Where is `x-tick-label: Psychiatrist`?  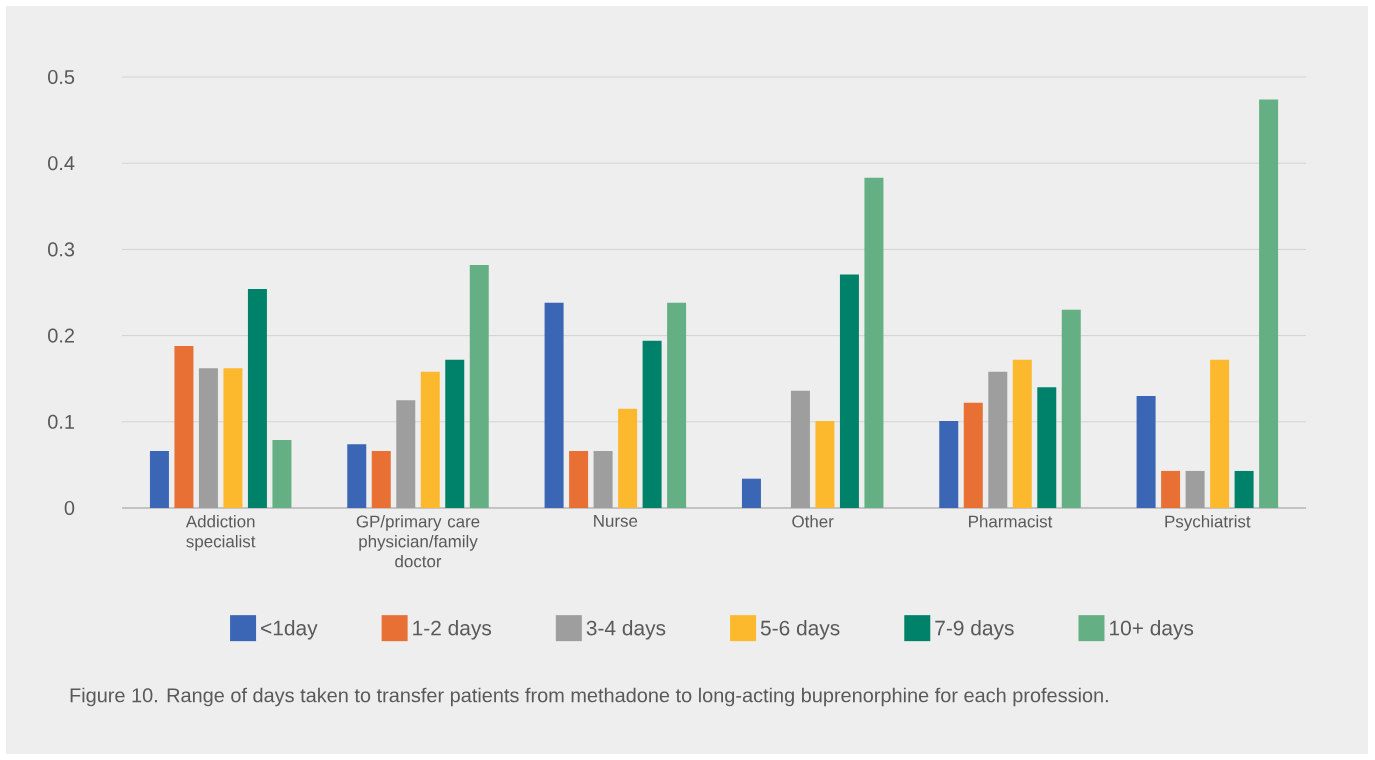
x-tick-label: Psychiatrist is located at coordinates (1208, 523).